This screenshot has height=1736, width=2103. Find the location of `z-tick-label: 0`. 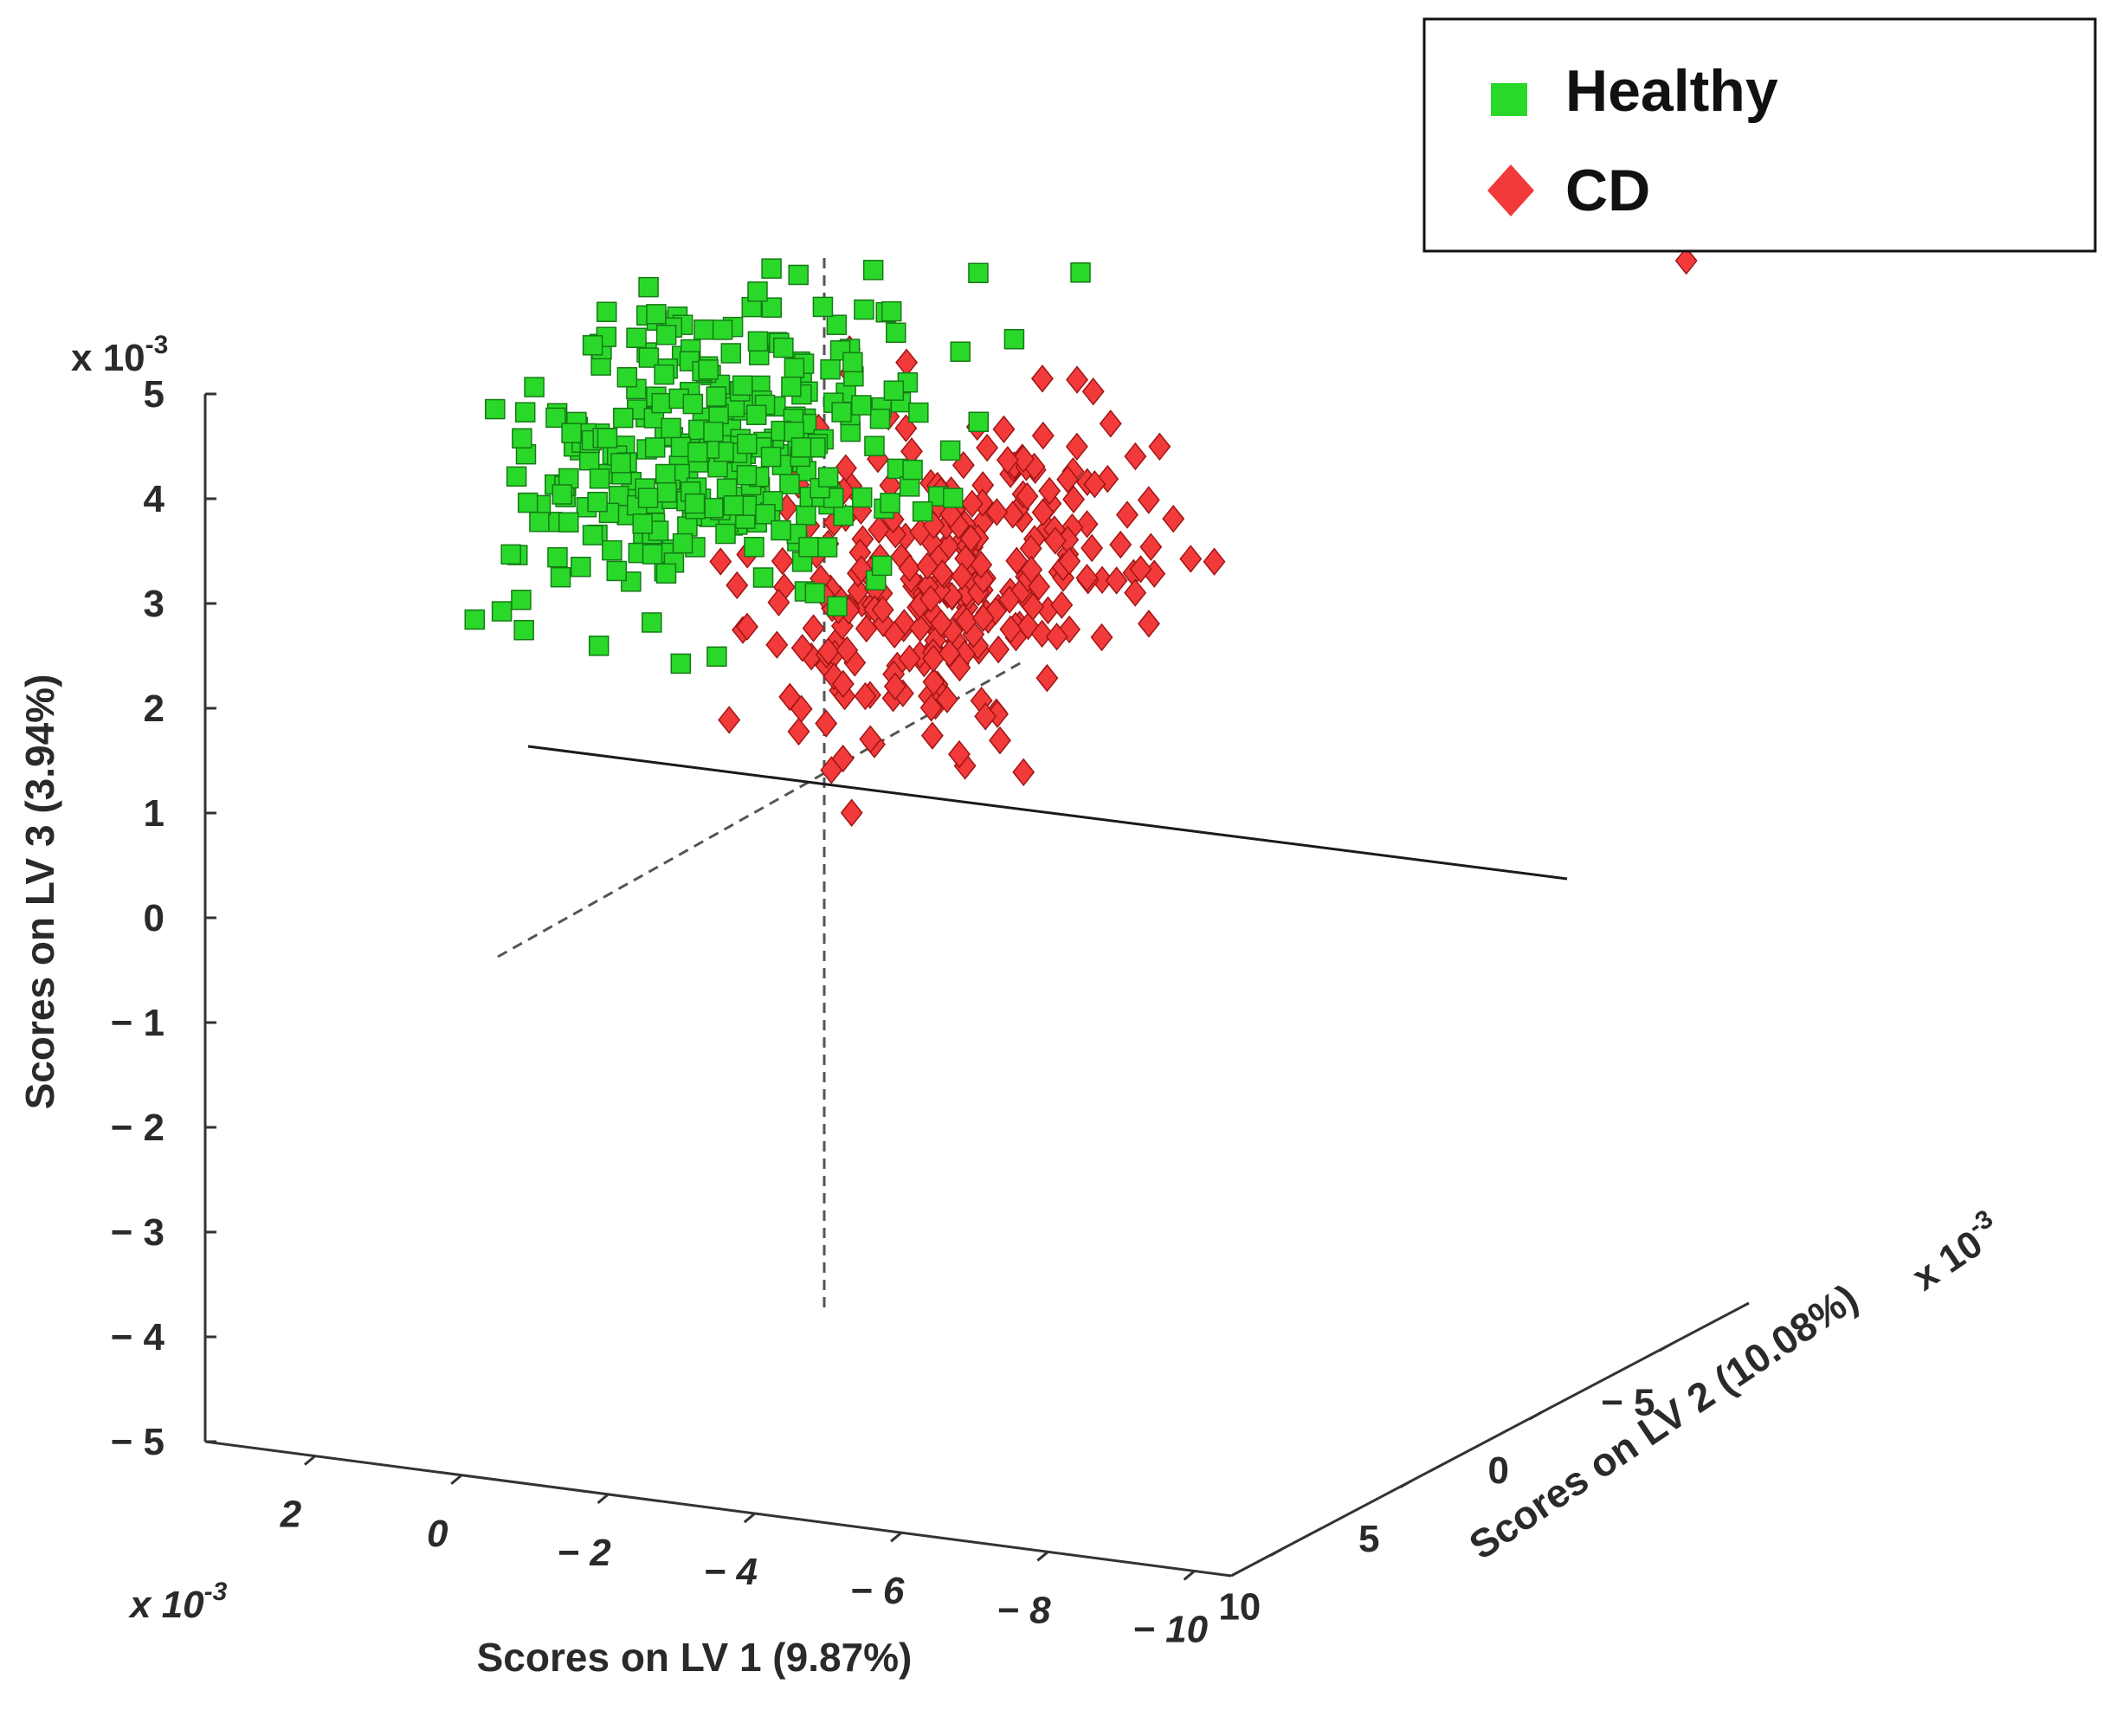

z-tick-label: 0 is located at coordinates (154, 918).